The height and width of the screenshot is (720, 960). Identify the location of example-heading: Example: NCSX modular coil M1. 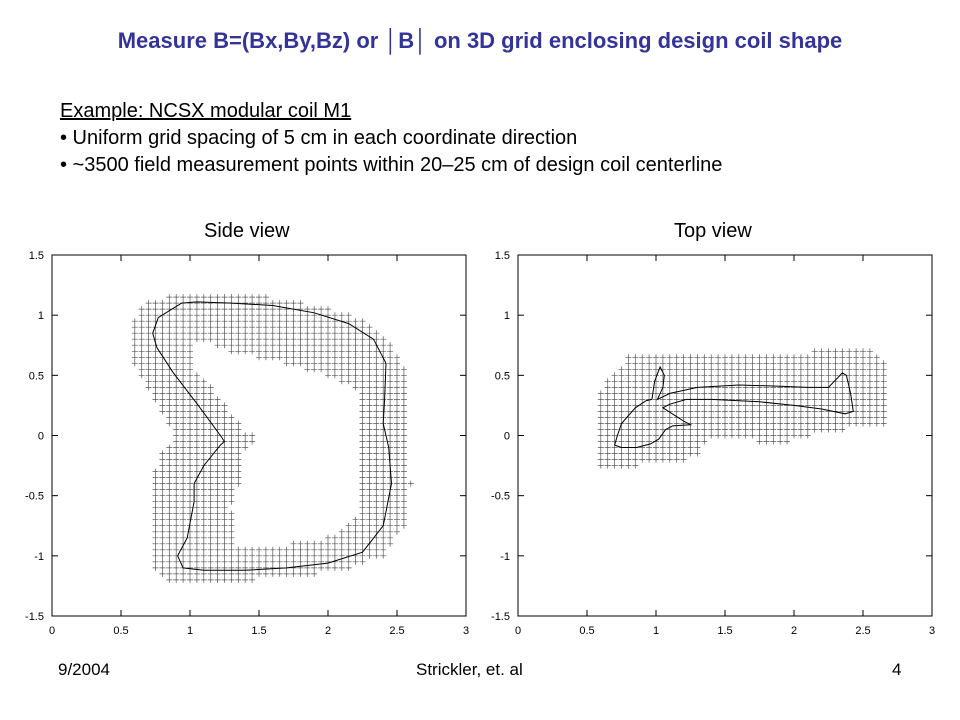
(206, 111).